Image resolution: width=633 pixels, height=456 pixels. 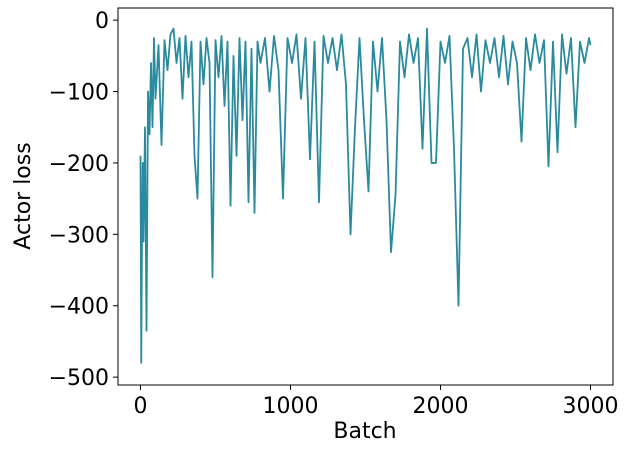 What do you see at coordinates (79, 164) in the screenshot?
I see `y-tick-label: −200` at bounding box center [79, 164].